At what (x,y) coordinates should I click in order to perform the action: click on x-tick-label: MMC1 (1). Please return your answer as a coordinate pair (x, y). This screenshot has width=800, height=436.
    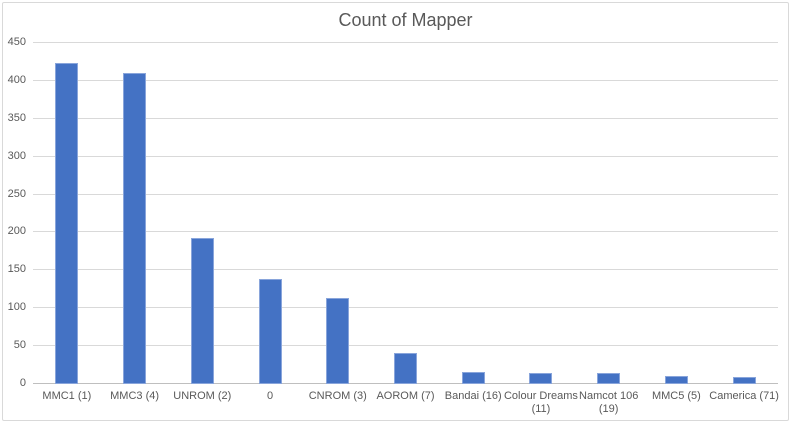
    Looking at the image, I should click on (67, 396).